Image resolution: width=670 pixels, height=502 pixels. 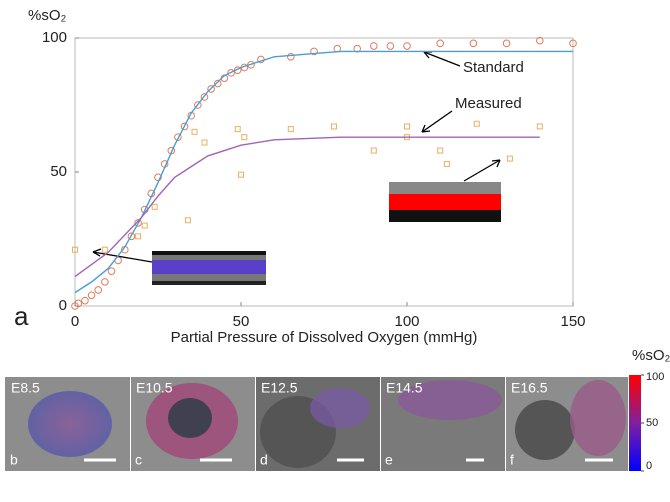 What do you see at coordinates (651, 355) in the screenshot?
I see `colorbar-title: %sO₂` at bounding box center [651, 355].